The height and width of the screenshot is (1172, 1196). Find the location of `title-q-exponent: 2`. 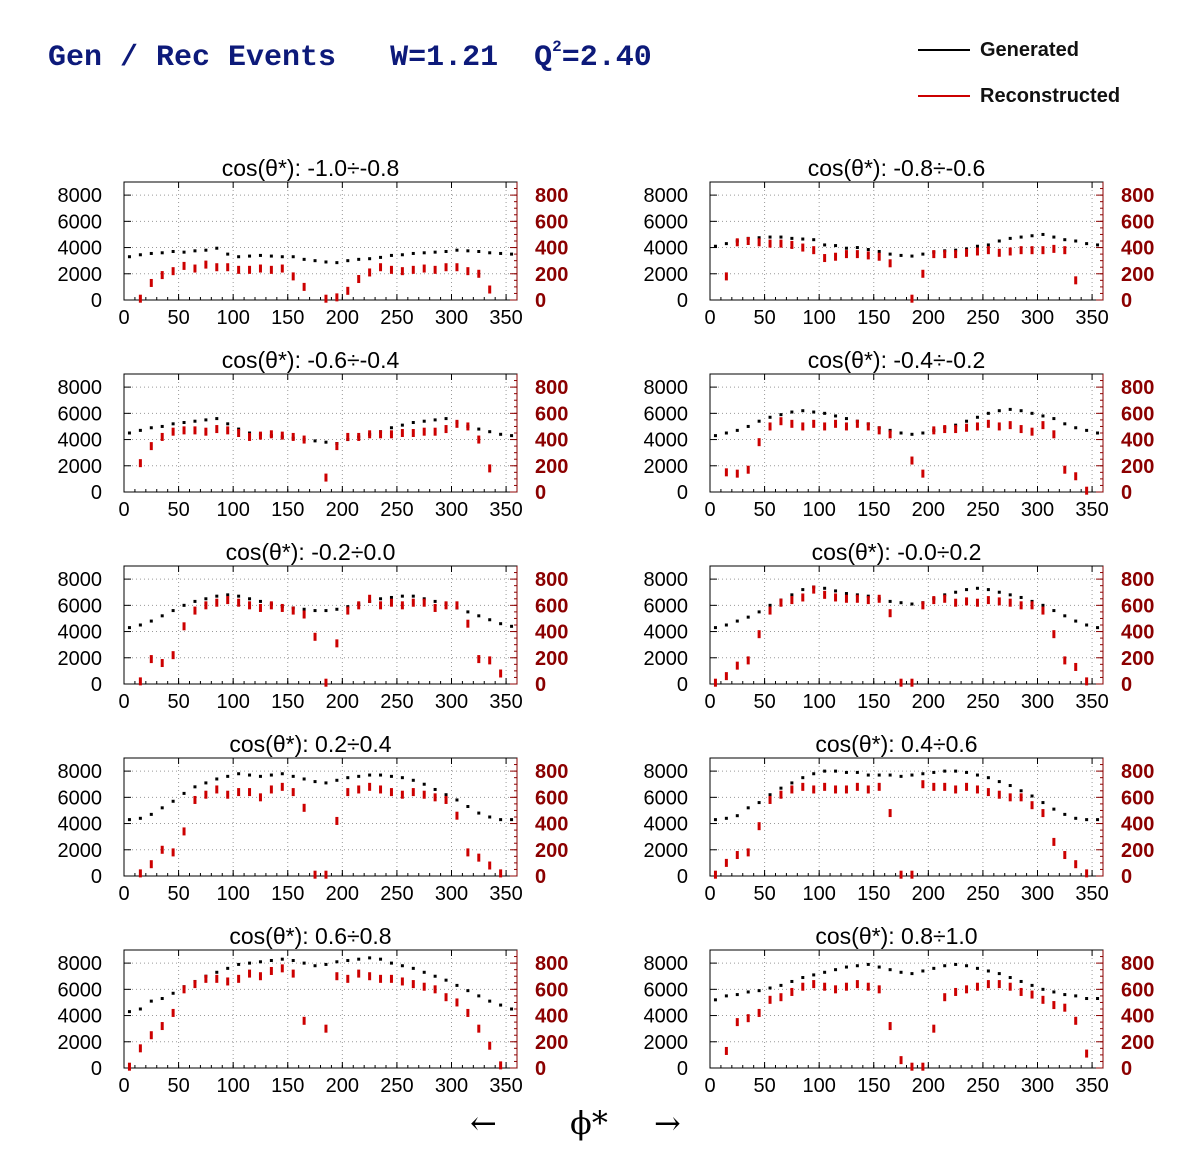

title-q-exponent: 2 is located at coordinates (557, 47).